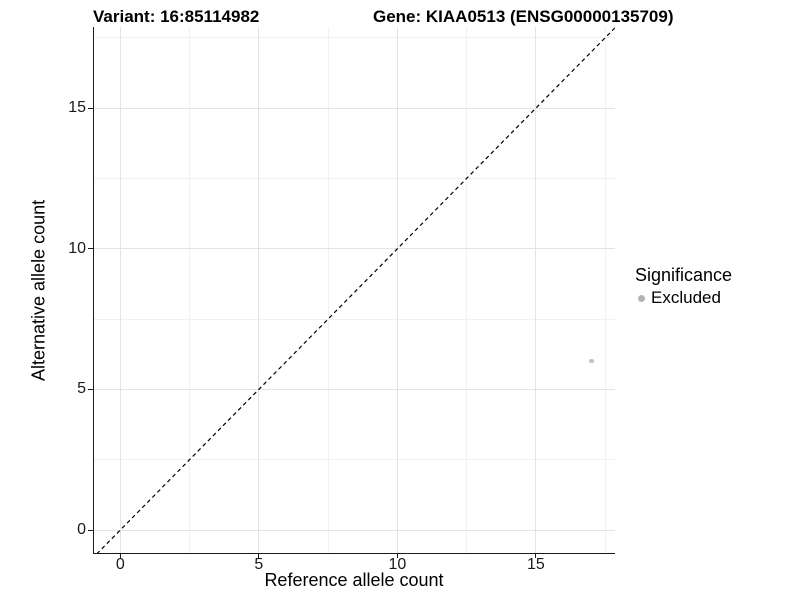  What do you see at coordinates (683, 286) in the screenshot?
I see `legend: Significance Excluded` at bounding box center [683, 286].